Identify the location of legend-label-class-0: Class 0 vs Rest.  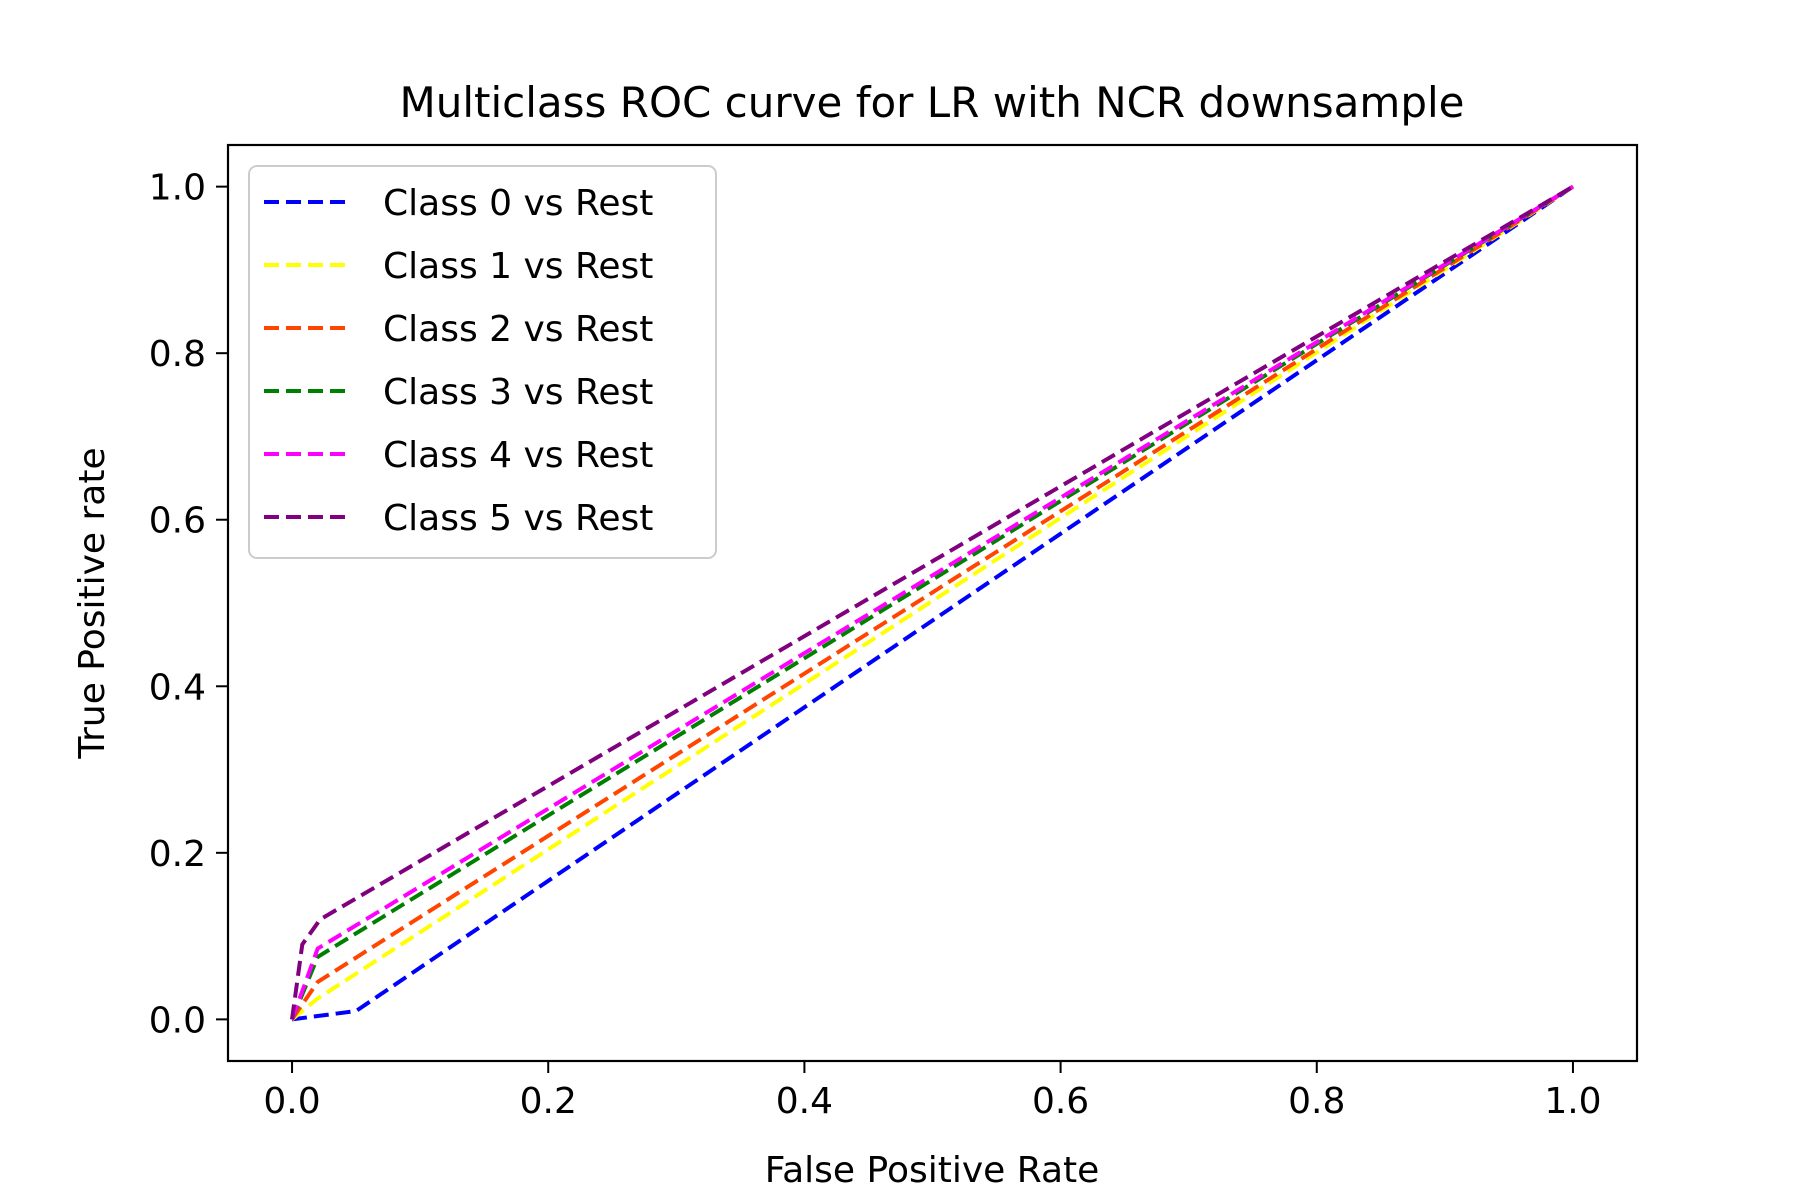
(518, 203).